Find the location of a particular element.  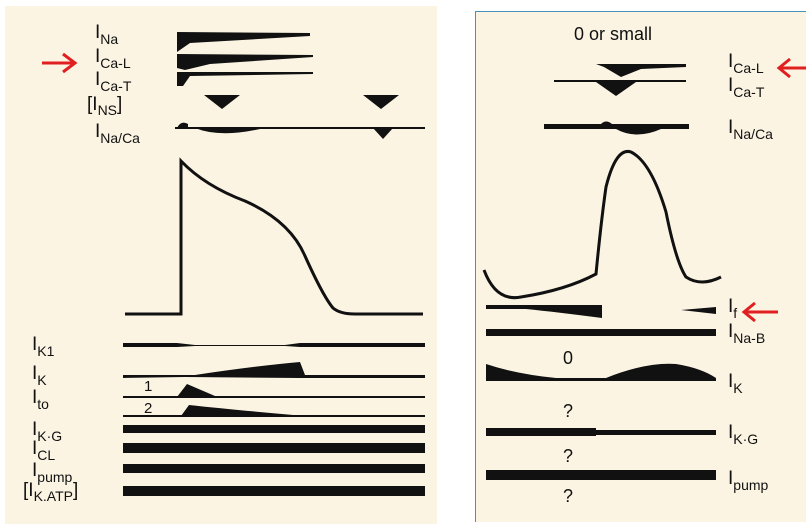

left-arrow-icon is located at coordinates (60, 63).